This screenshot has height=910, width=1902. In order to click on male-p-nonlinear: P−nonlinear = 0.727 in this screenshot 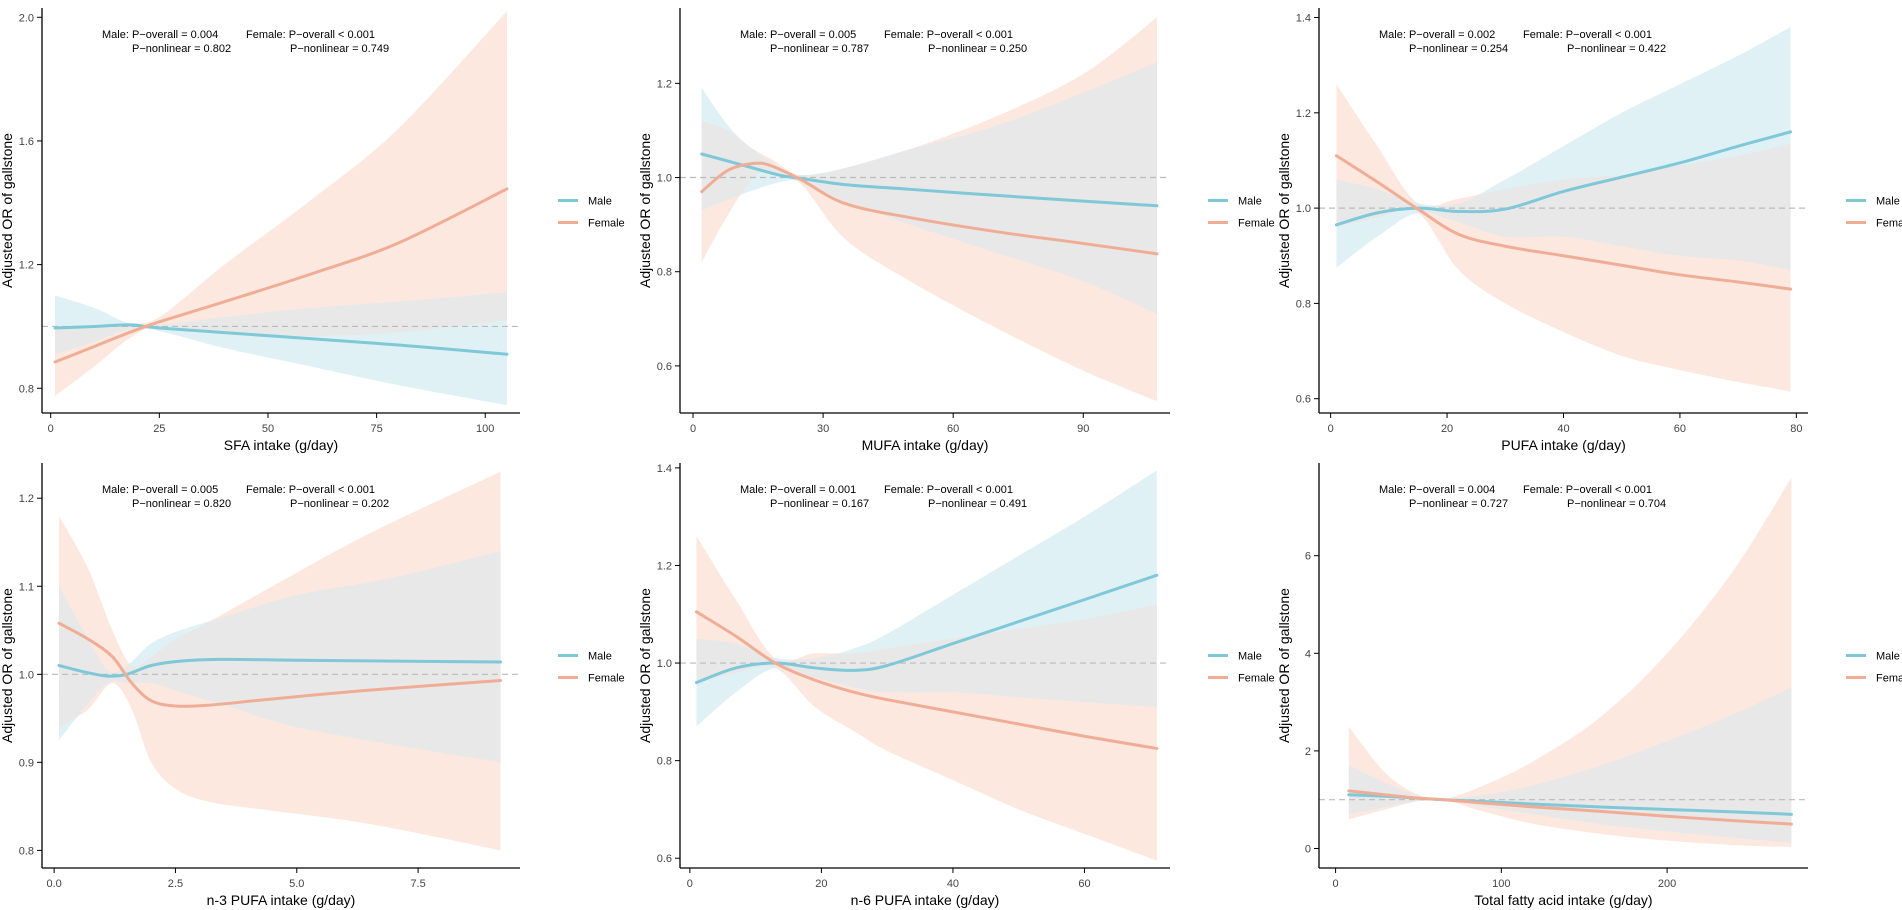, I will do `click(1458, 504)`.